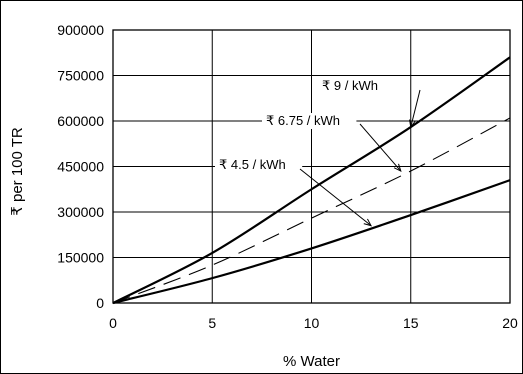 The height and width of the screenshot is (374, 523). Describe the element at coordinates (80, 121) in the screenshot. I see `y-tick-label: 600000` at that location.